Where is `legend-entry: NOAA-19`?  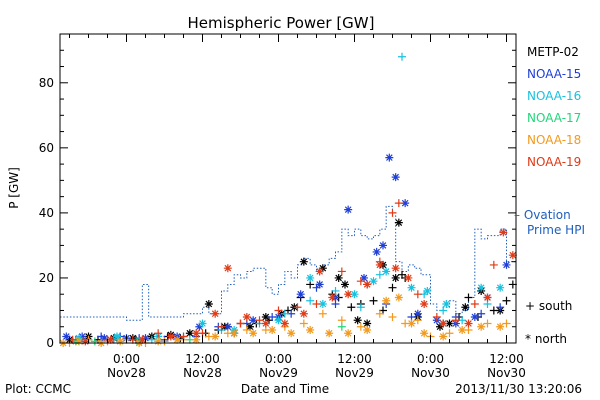
legend-entry: NOAA-19 is located at coordinates (554, 162).